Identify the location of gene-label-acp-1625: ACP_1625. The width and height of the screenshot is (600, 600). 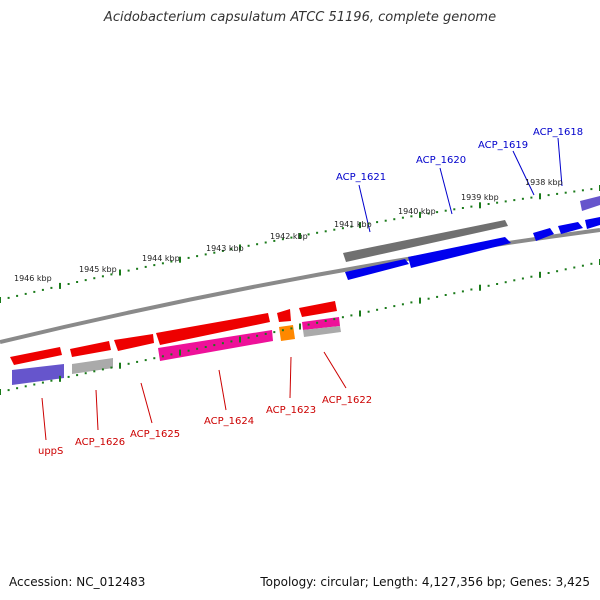
(155, 434).